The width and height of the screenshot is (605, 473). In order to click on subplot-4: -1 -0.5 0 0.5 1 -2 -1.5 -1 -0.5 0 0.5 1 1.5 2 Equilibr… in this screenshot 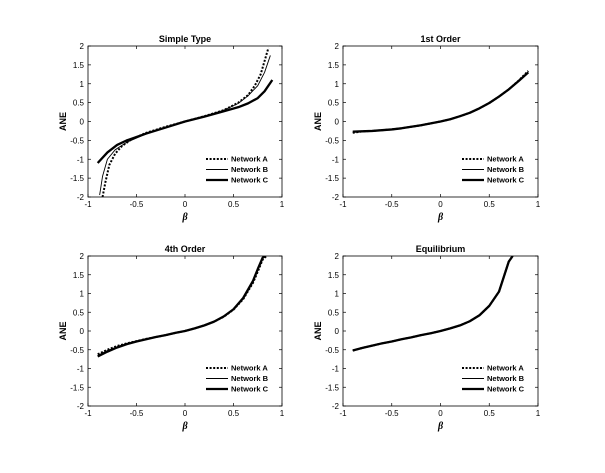, I will do `click(427, 338)`.